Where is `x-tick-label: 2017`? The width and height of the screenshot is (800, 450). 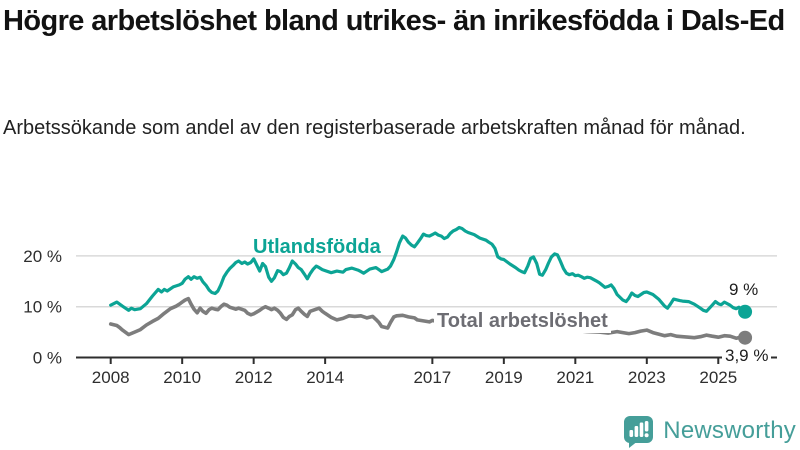
x-tick-label: 2017 is located at coordinates (432, 377).